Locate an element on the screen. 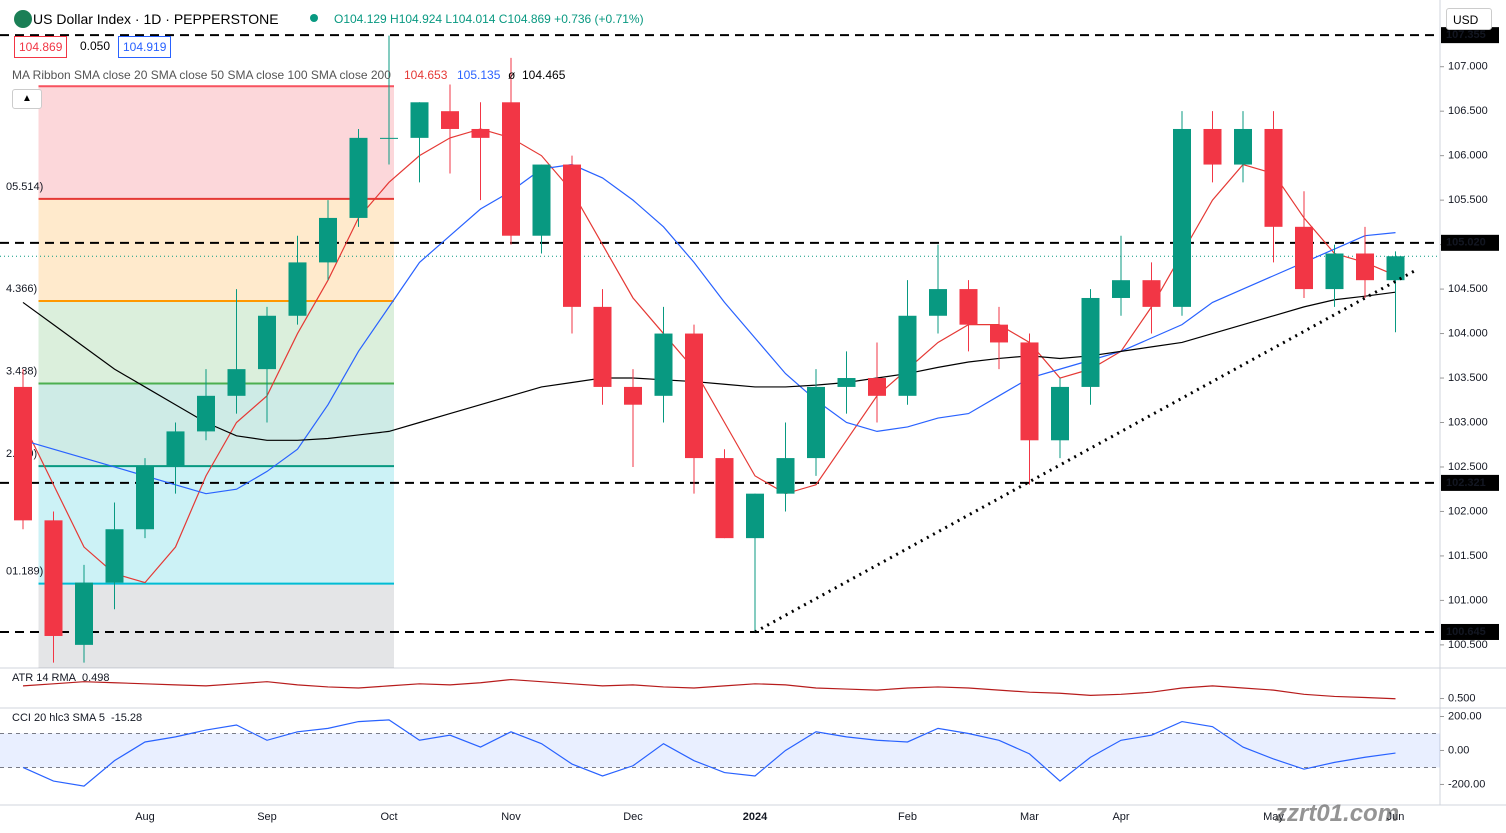  y-tick-label: 104.000 is located at coordinates (1468, 333).